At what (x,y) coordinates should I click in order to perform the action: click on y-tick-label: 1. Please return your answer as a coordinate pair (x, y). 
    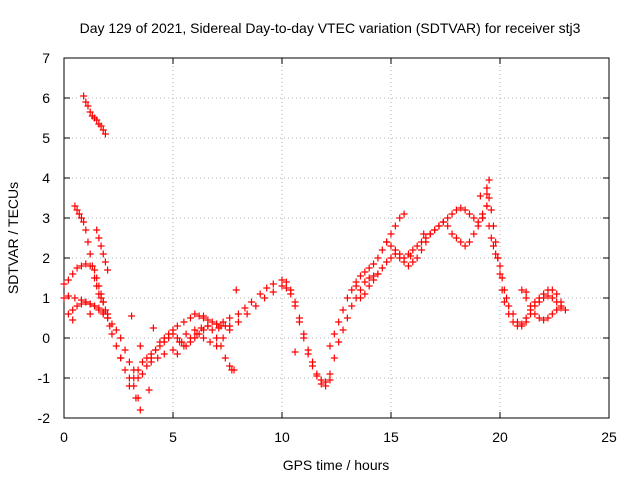
    Looking at the image, I should click on (46, 298).